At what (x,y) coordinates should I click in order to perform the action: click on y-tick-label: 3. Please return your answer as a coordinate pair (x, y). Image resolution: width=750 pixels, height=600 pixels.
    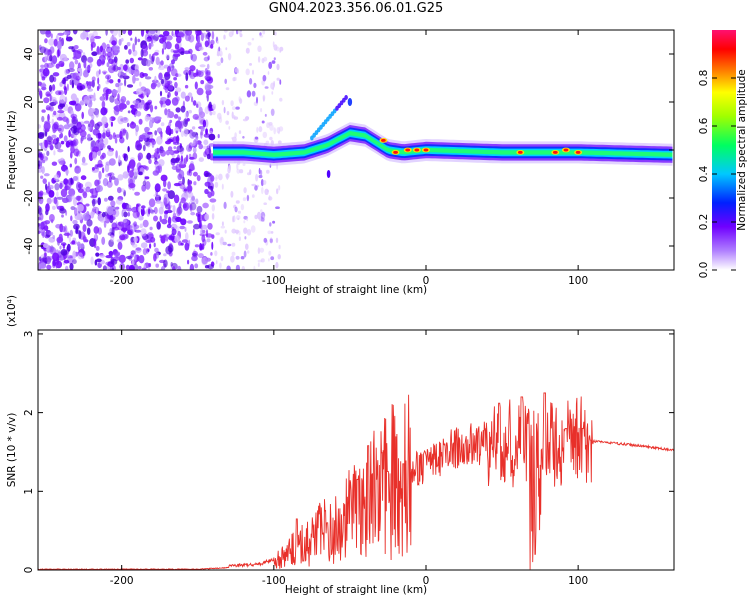
    Looking at the image, I should click on (29, 334).